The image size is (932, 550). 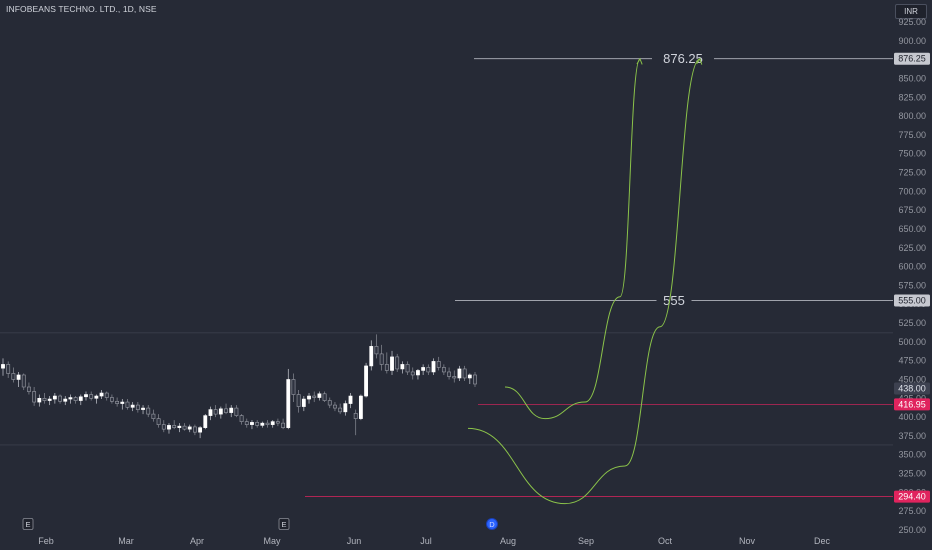 I want to click on price-label: 294.40, so click(x=912, y=497).